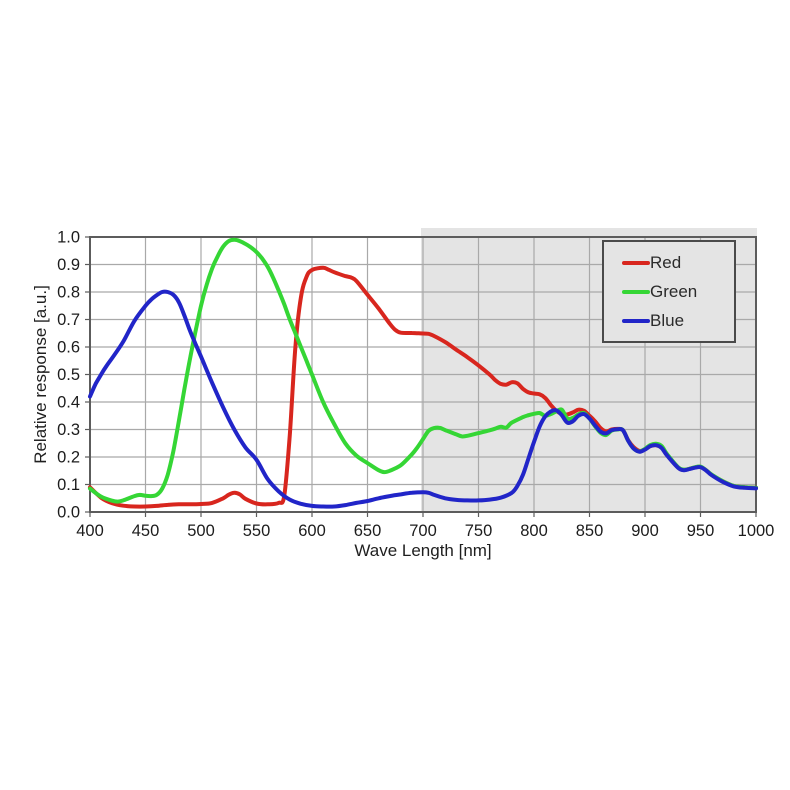 This screenshot has height=790, width=790. I want to click on y-tick-label: 1.0, so click(68, 238).